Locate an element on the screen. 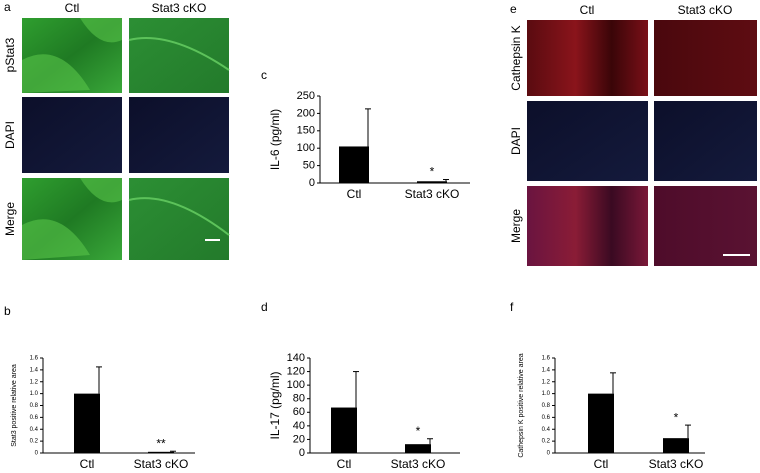  y-tick-label: 40 is located at coordinates (299, 426).